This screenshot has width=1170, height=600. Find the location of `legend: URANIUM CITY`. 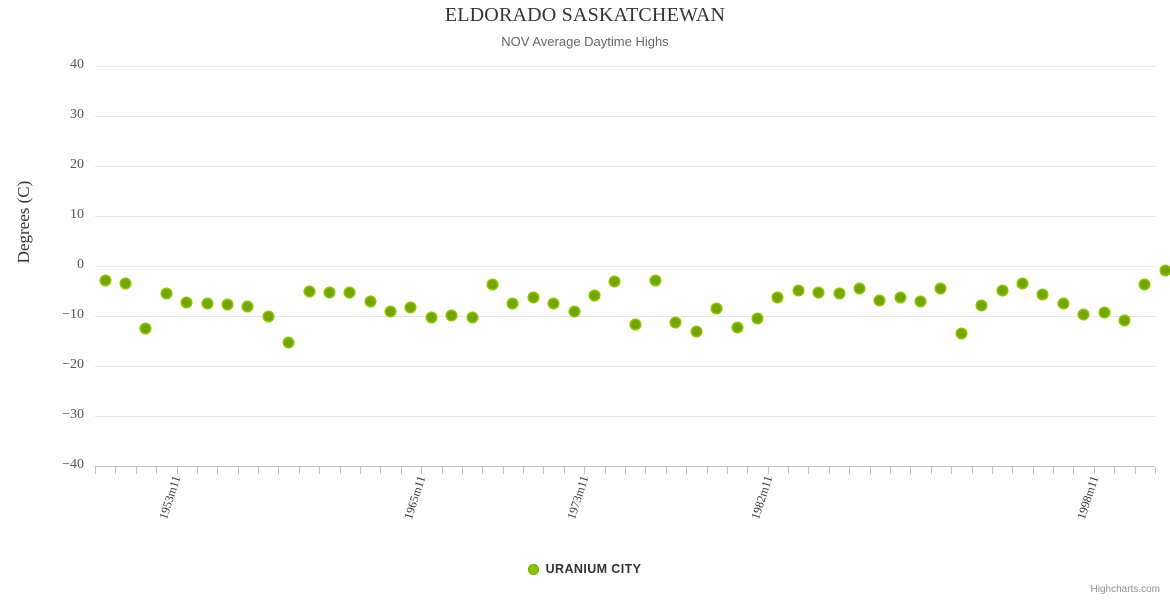

legend: URANIUM CITY is located at coordinates (585, 569).